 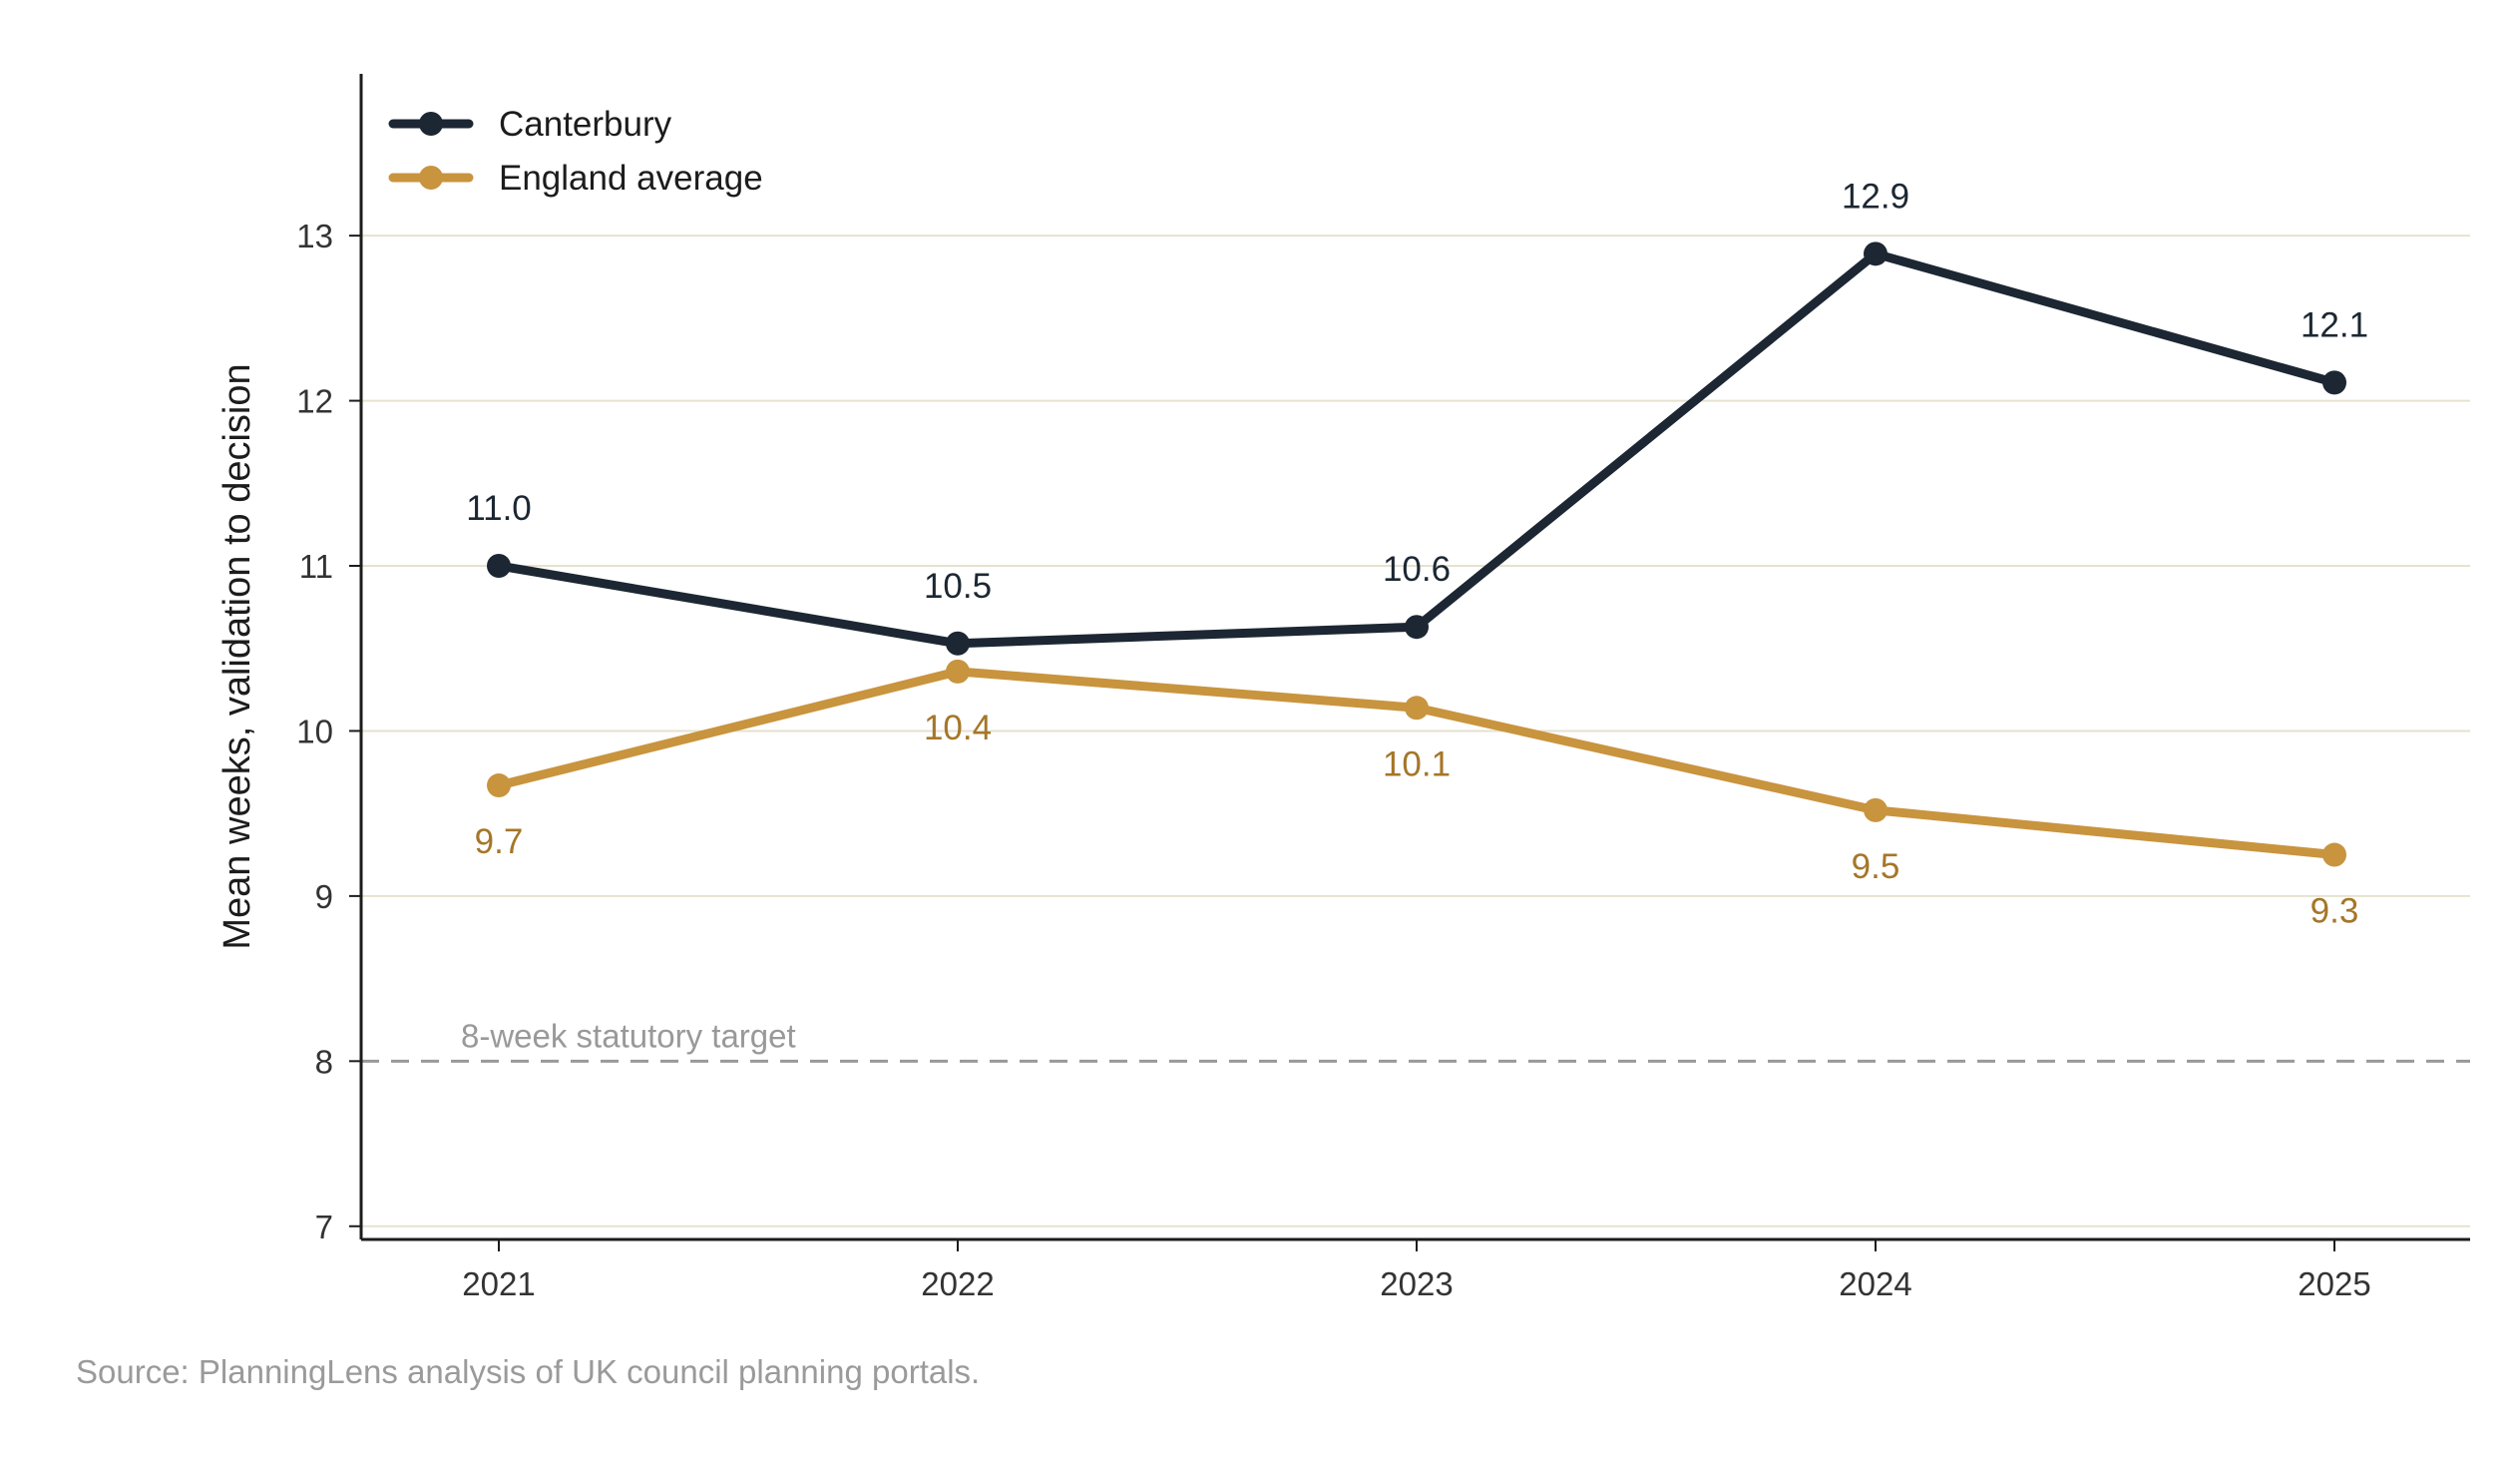 I want to click on x-tick-label: 2025, so click(x=2334, y=1284).